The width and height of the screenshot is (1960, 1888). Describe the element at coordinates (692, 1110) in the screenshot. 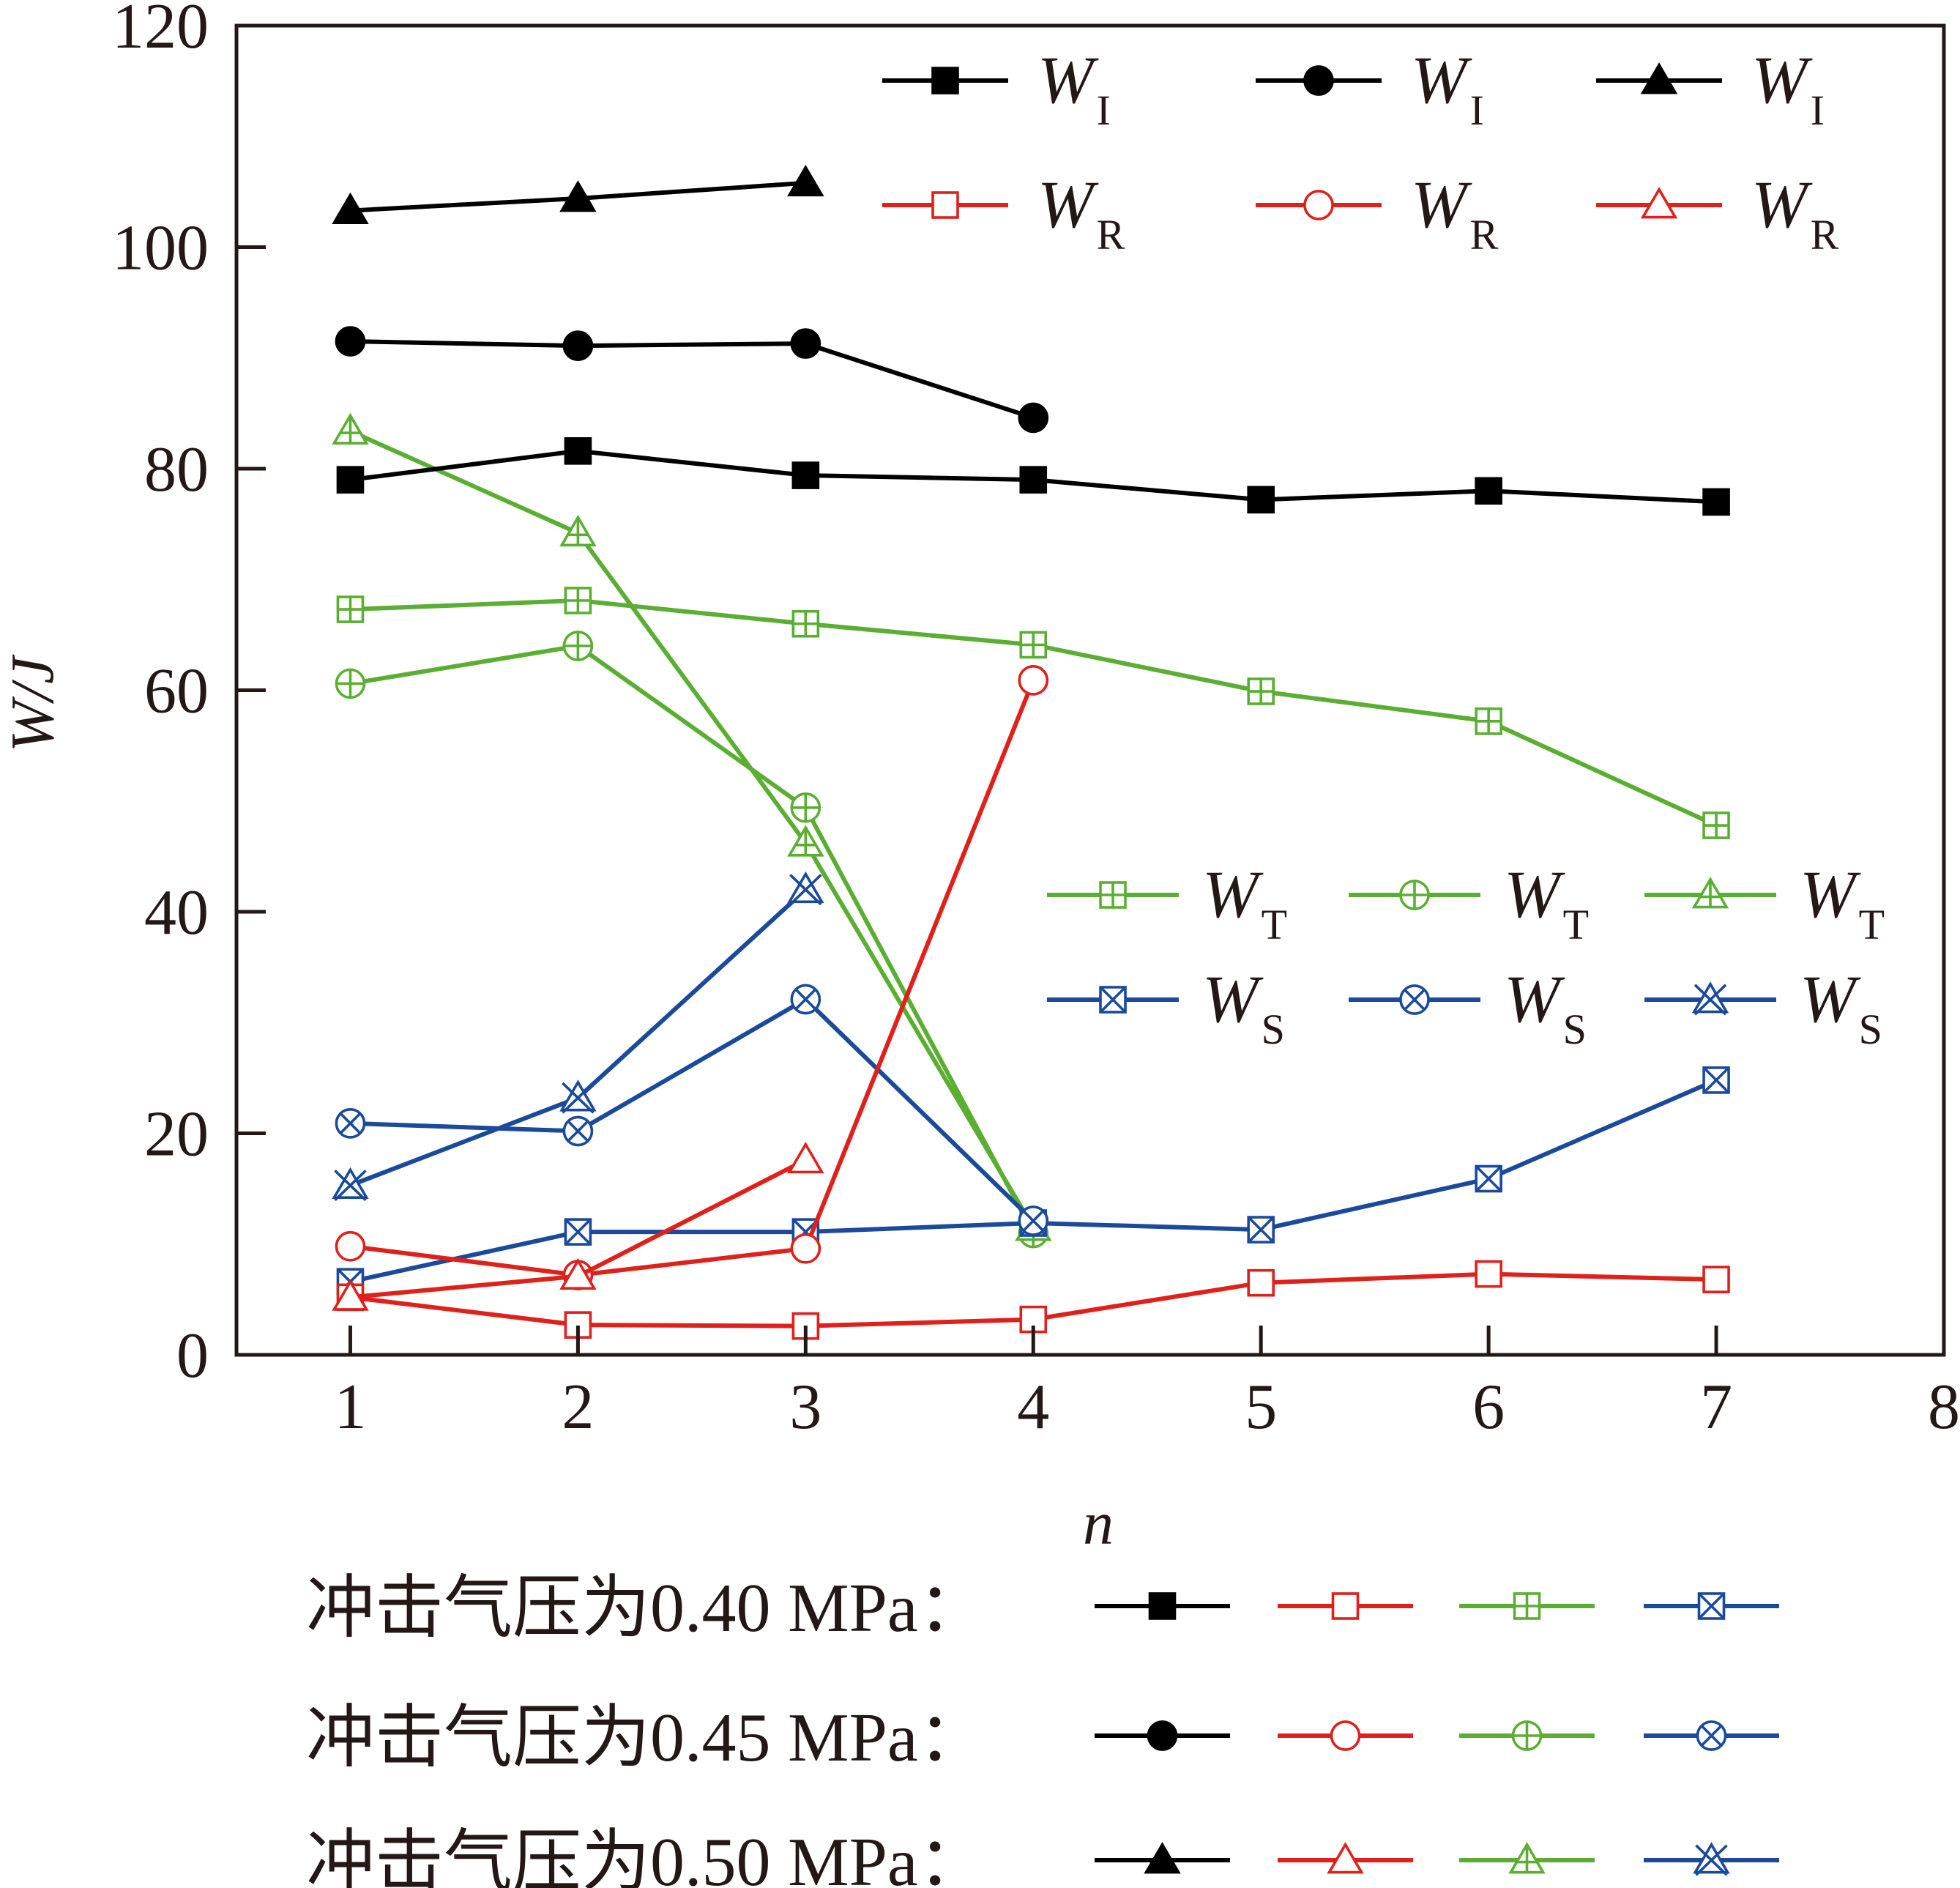

I see `series-s-0.45` at that location.